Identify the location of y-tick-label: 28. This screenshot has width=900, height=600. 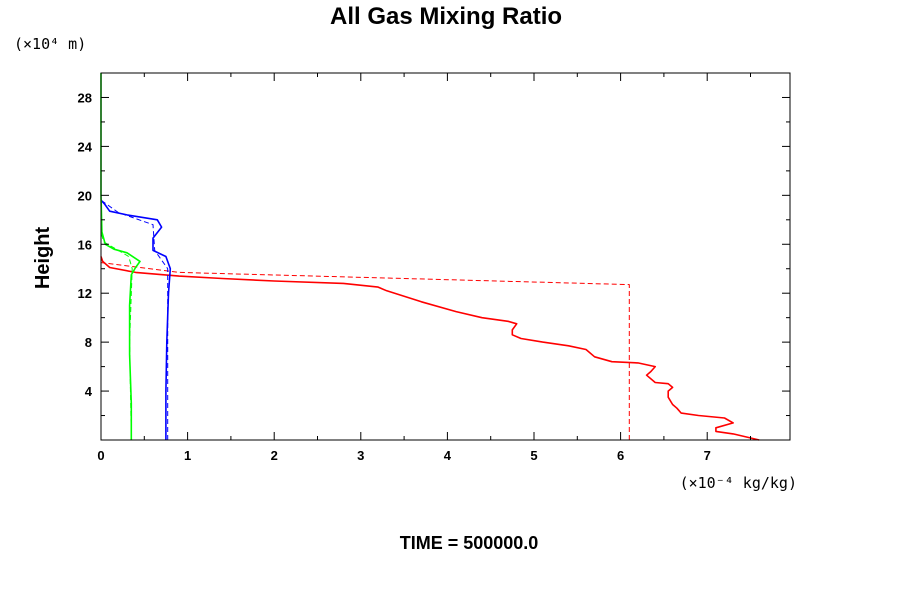
(85, 97).